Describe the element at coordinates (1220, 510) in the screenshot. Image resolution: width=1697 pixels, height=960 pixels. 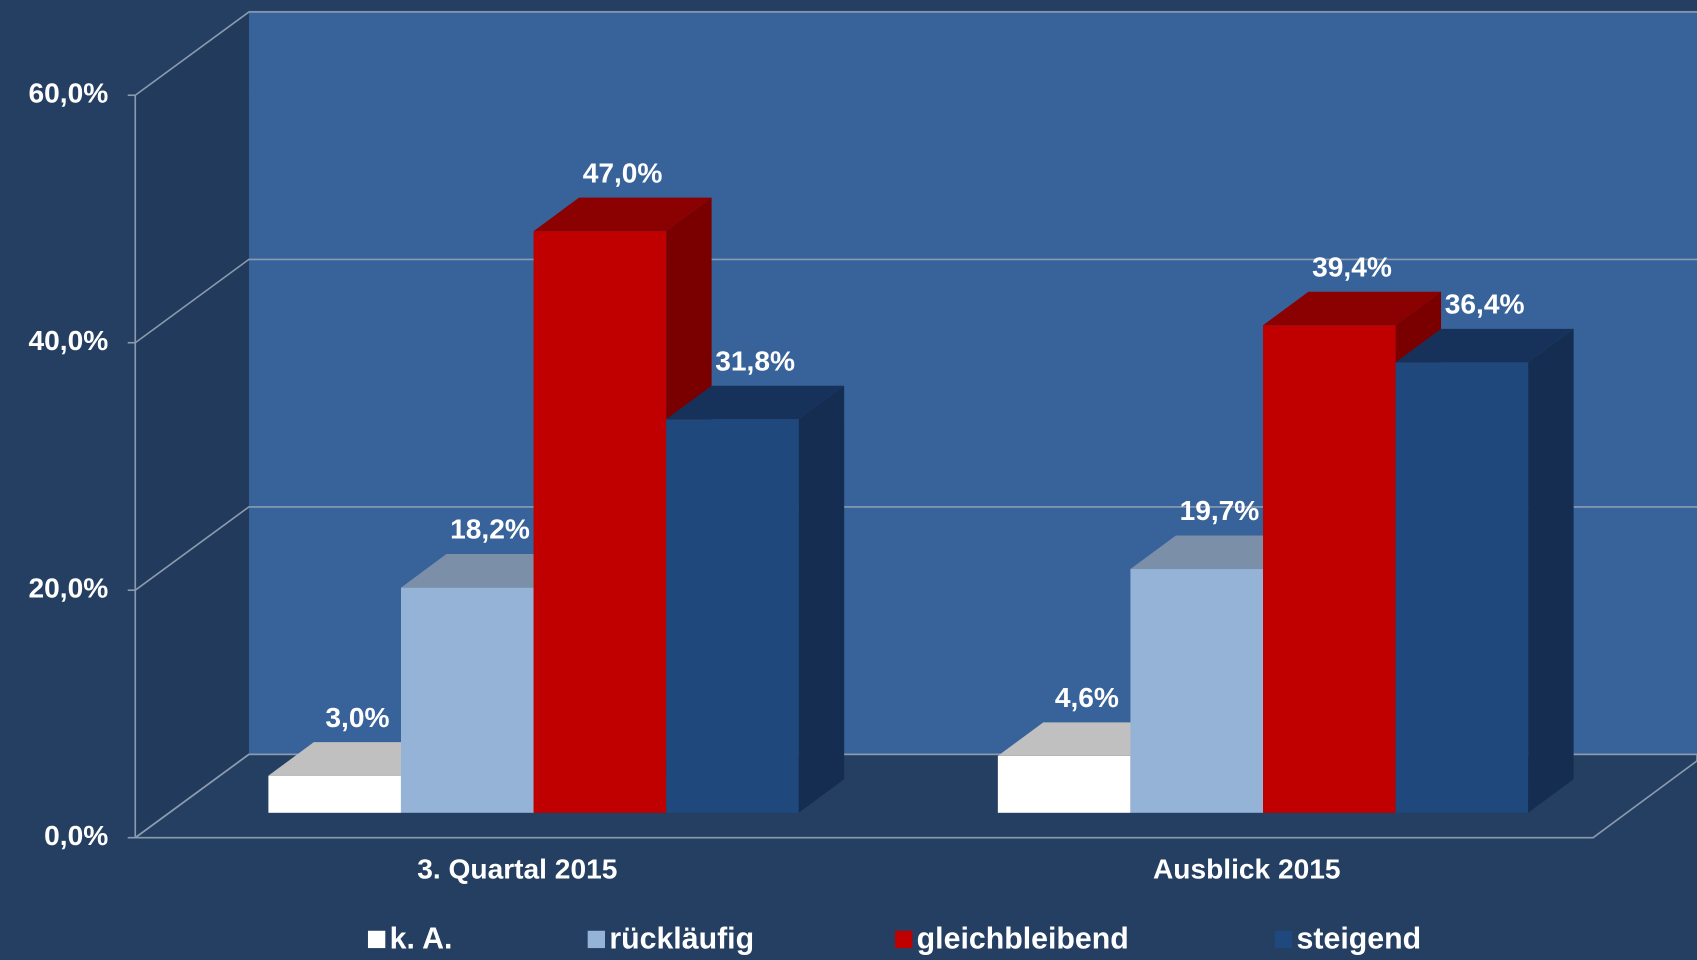
I see `data-label: 19,7%` at that location.